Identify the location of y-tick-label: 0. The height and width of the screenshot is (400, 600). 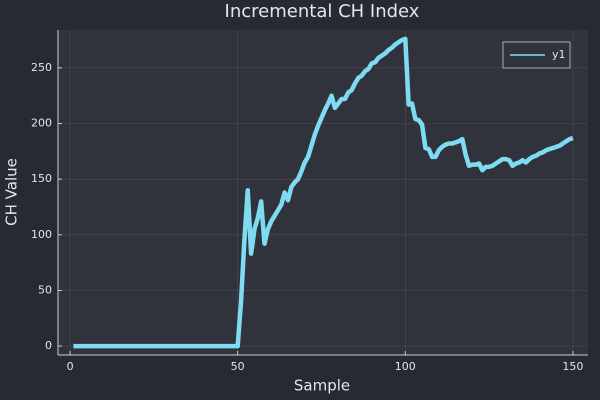
(48, 345).